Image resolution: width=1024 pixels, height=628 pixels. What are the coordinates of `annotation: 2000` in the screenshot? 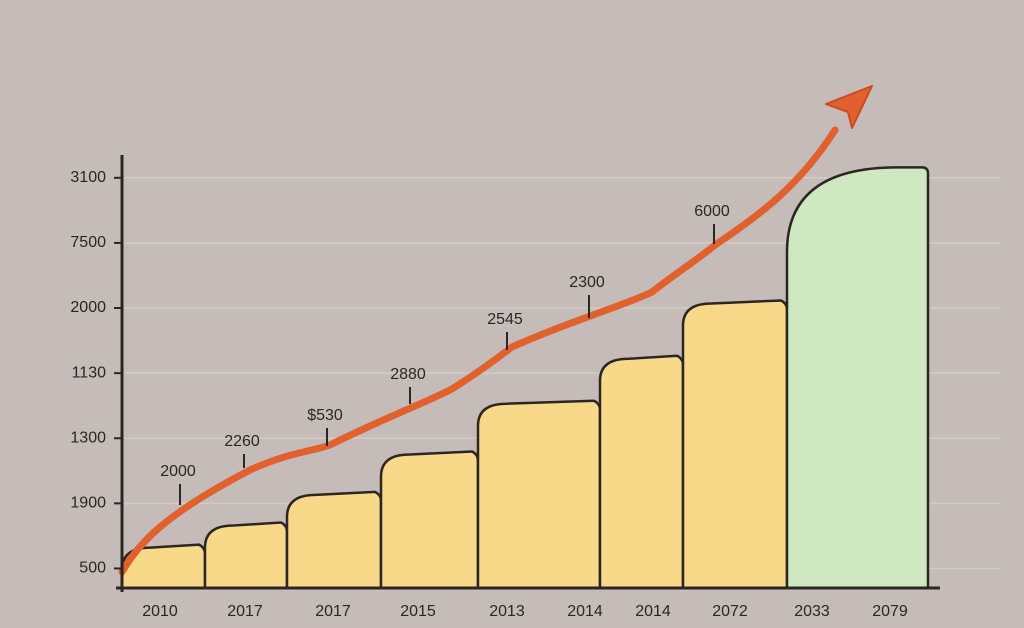 It's located at (178, 471).